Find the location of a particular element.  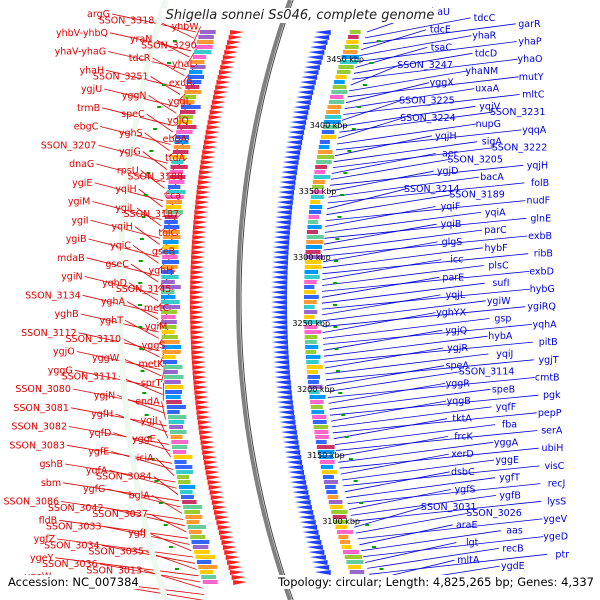

right-gene-label: nudF is located at coordinates (539, 201).